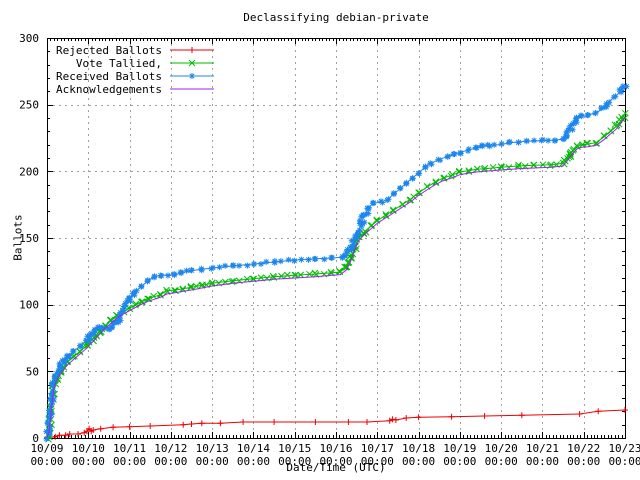  I want to click on legend-label: Received Ballots, so click(109, 76).